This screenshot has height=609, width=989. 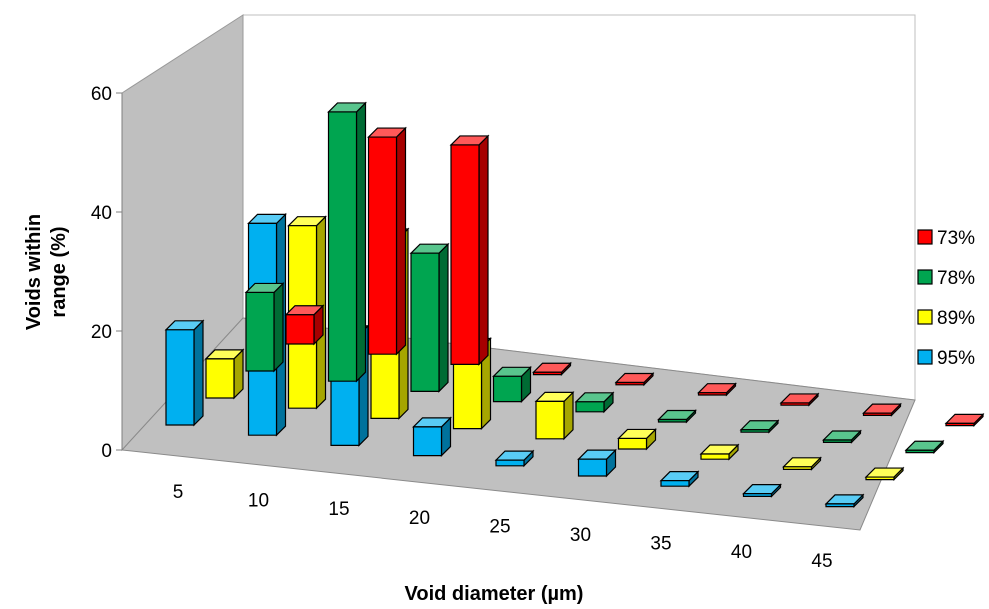 I want to click on legend-label: 73%, so click(x=956, y=238).